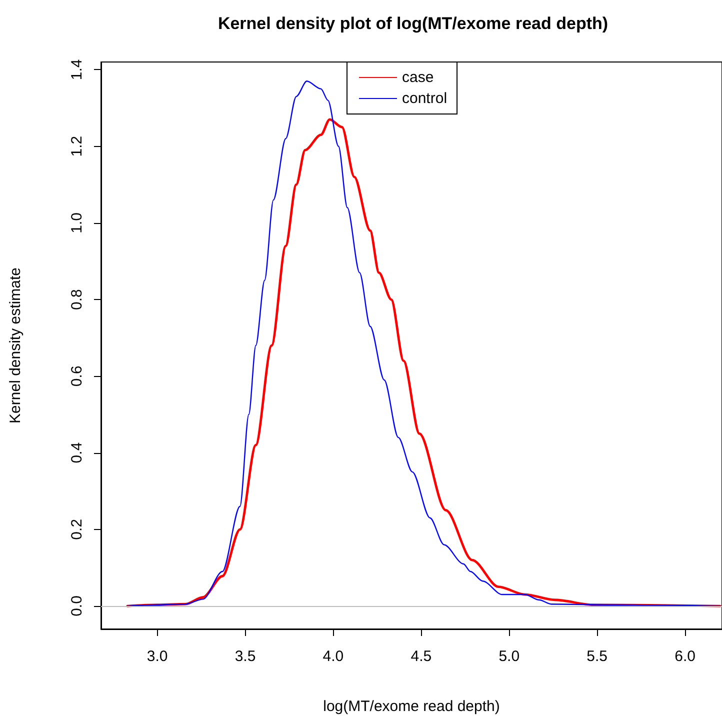 The height and width of the screenshot is (722, 722). Describe the element at coordinates (333, 656) in the screenshot. I see `x-tick-label: 4.0` at that location.